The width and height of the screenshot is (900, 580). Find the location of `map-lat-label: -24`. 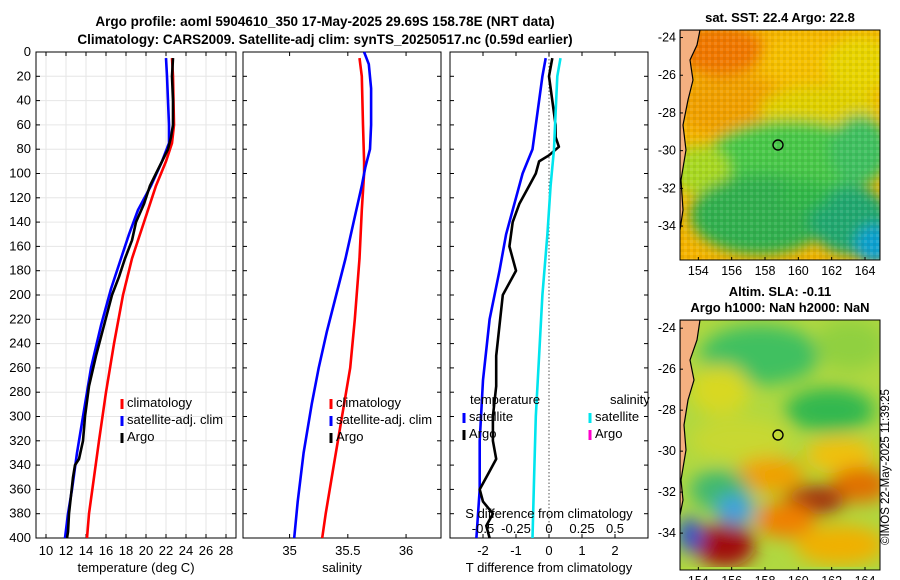

map-lat-label: -24 is located at coordinates (667, 328).